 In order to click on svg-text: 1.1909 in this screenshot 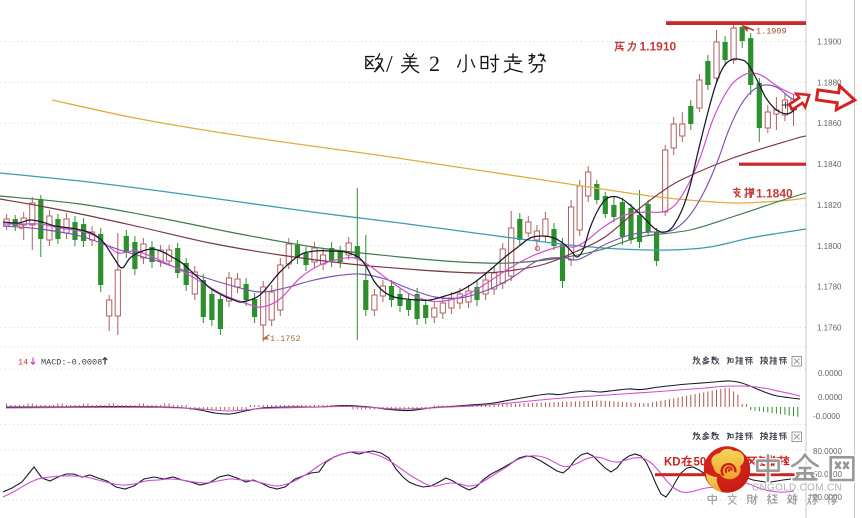, I will do `click(771, 32)`.